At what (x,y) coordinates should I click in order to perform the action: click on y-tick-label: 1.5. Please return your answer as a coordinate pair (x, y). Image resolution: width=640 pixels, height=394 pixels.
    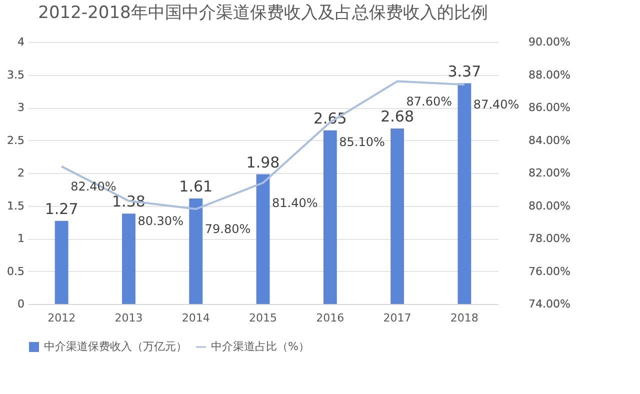
    Looking at the image, I should click on (15, 205).